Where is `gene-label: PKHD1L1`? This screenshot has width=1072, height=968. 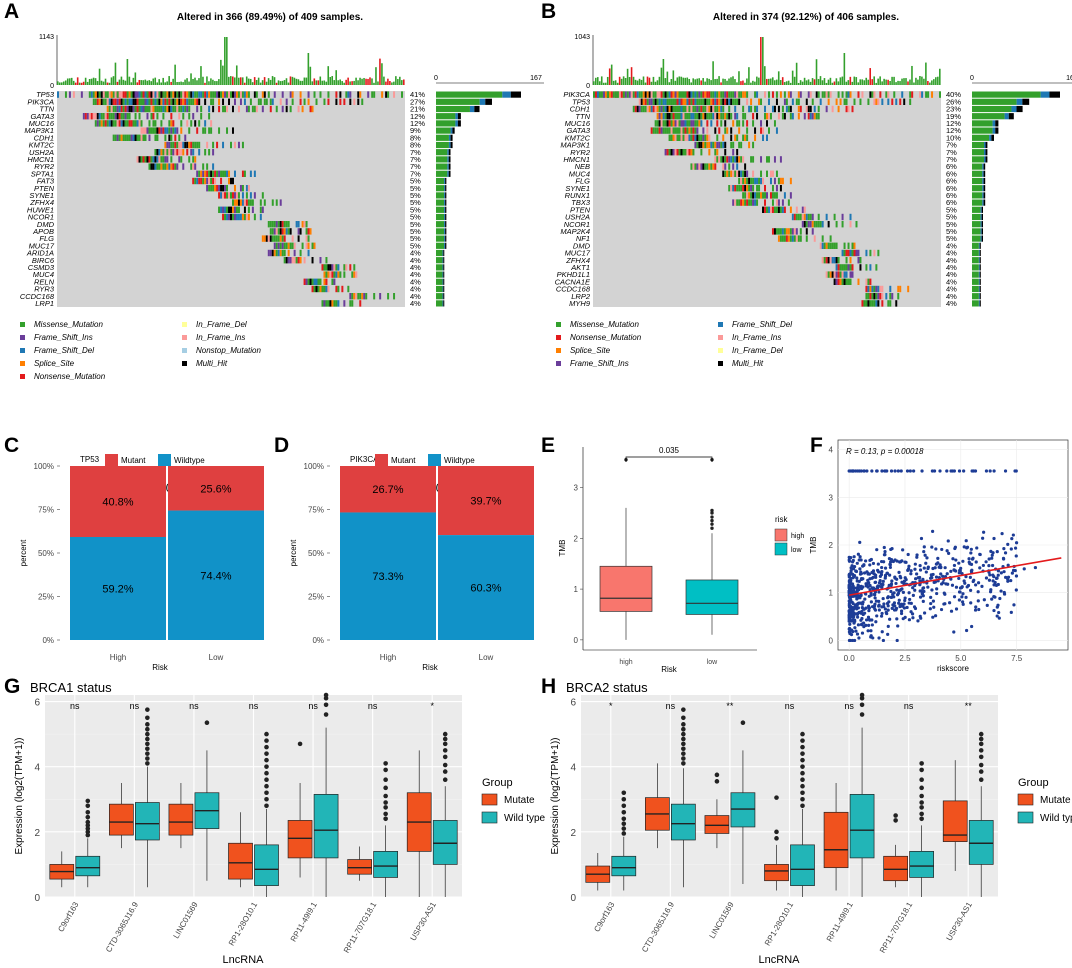
gene-label: PKHD1L1 is located at coordinates (573, 274).